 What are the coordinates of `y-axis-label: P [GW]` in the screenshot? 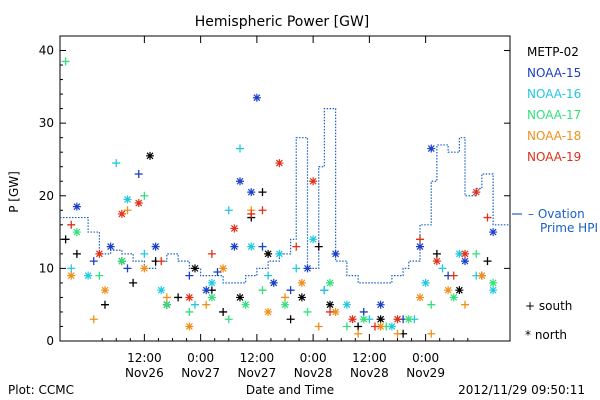 It's located at (14, 192).